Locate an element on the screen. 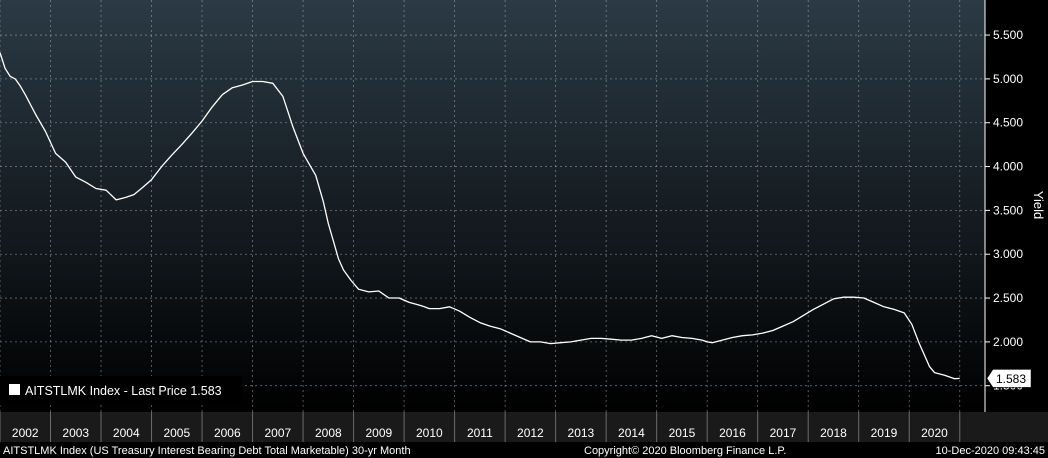 The height and width of the screenshot is (458, 1048). x-tick-label: 2016 is located at coordinates (732, 433).